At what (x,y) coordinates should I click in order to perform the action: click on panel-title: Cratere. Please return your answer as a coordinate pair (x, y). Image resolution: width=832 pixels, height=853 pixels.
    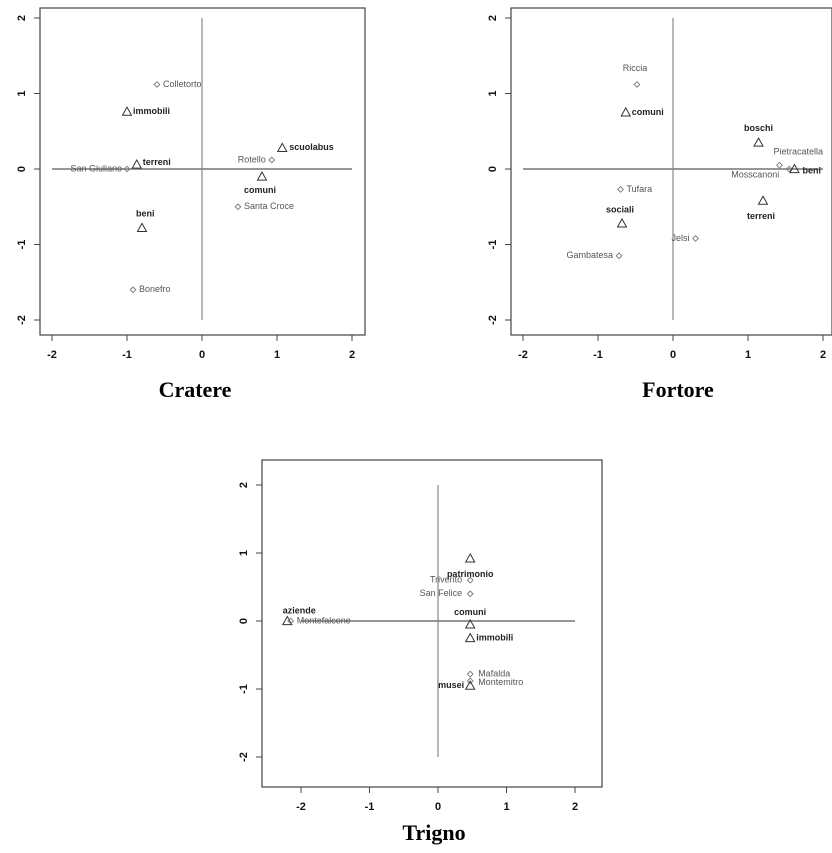
    Looking at the image, I should click on (195, 389).